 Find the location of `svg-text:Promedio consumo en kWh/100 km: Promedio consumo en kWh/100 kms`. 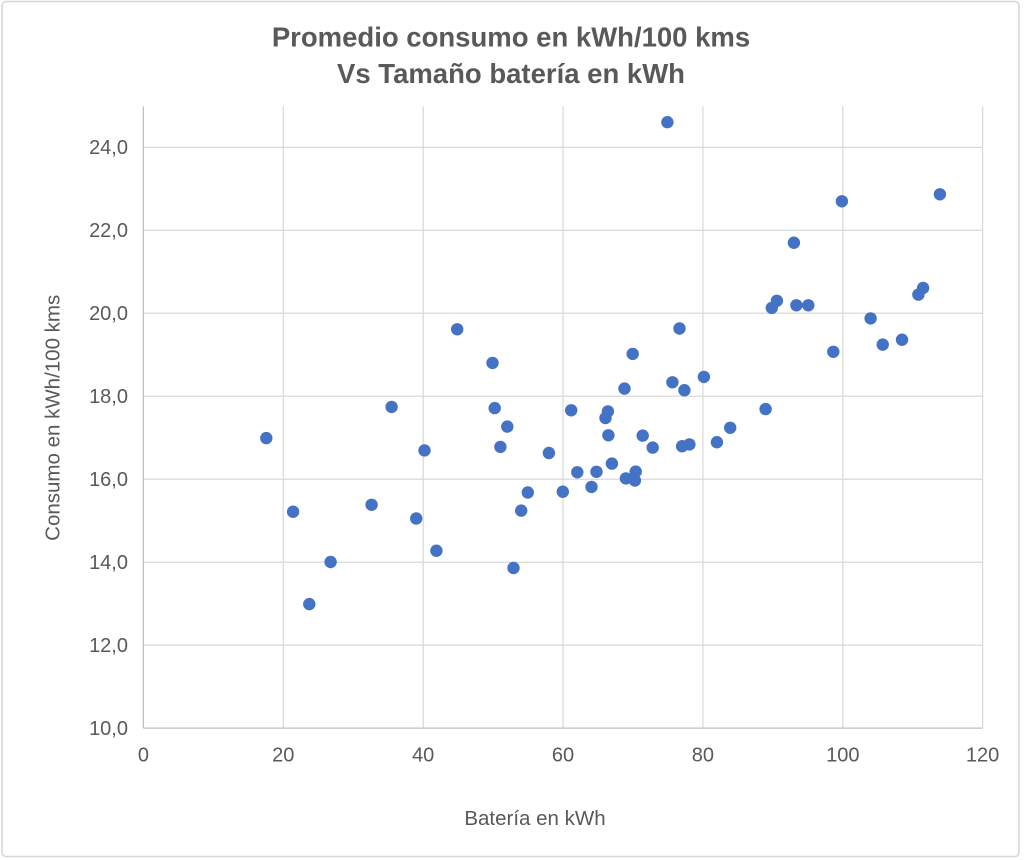

svg-text:Promedio consumo en kWh/100 km: Promedio consumo en kWh/100 kms is located at coordinates (511, 36).